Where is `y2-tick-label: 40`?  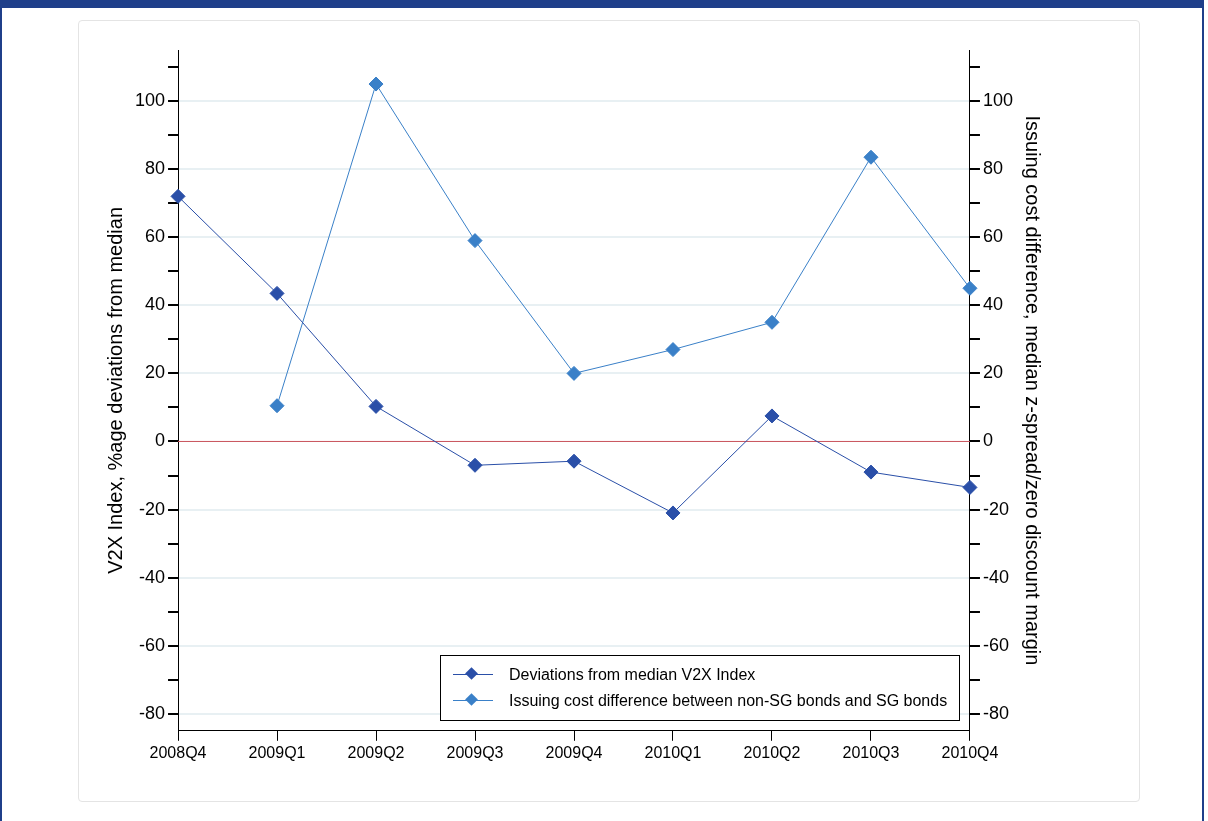
y2-tick-label: 40 is located at coordinates (992, 304).